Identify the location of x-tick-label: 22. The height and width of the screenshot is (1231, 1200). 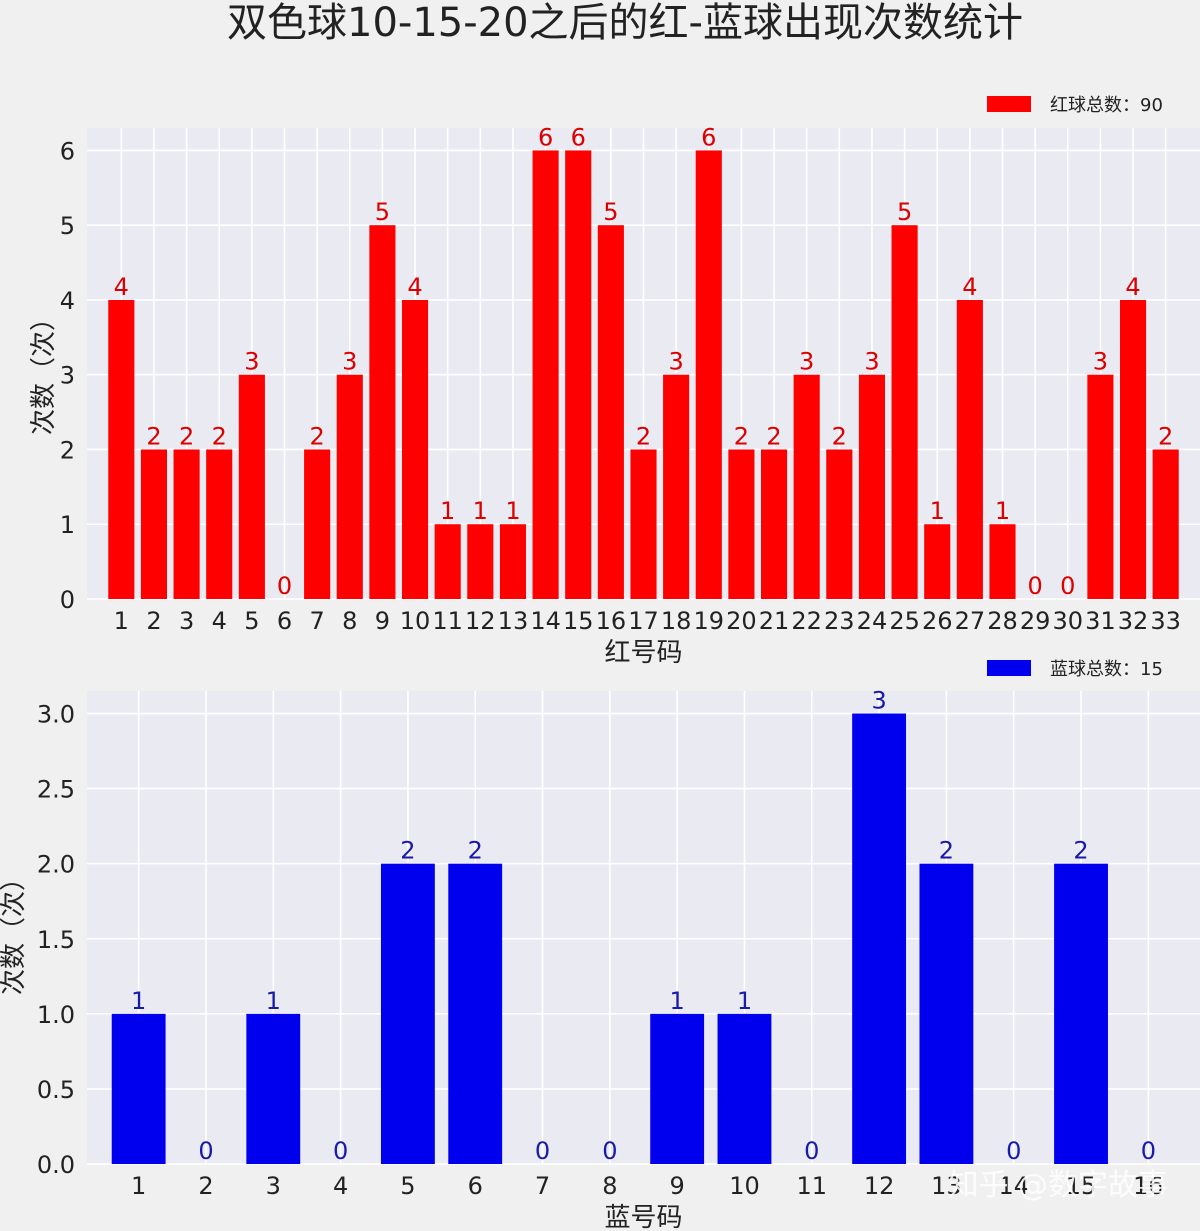
(806, 621).